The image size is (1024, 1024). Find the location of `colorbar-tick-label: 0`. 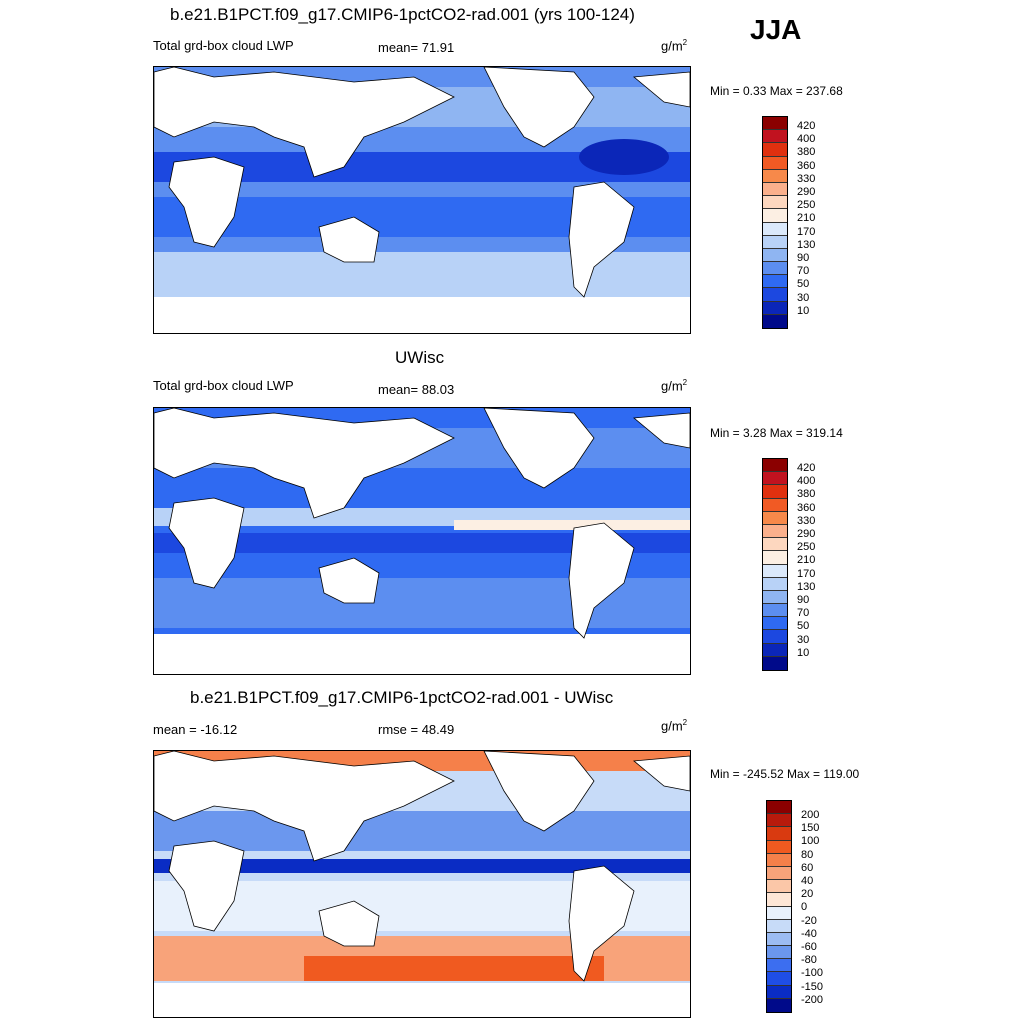

colorbar-tick-label: 0 is located at coordinates (804, 907).